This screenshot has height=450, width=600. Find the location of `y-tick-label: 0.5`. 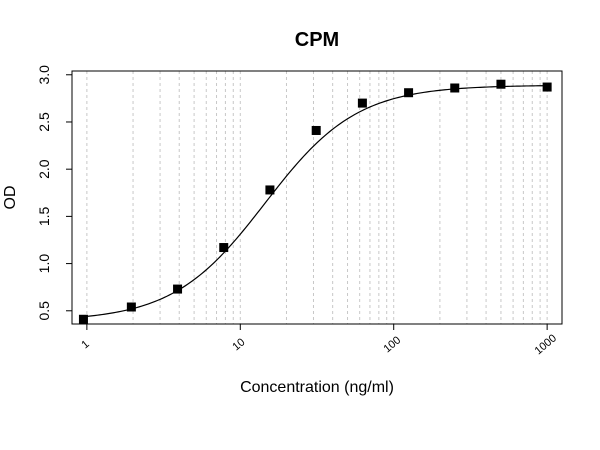

y-tick-label: 0.5 is located at coordinates (44, 311).